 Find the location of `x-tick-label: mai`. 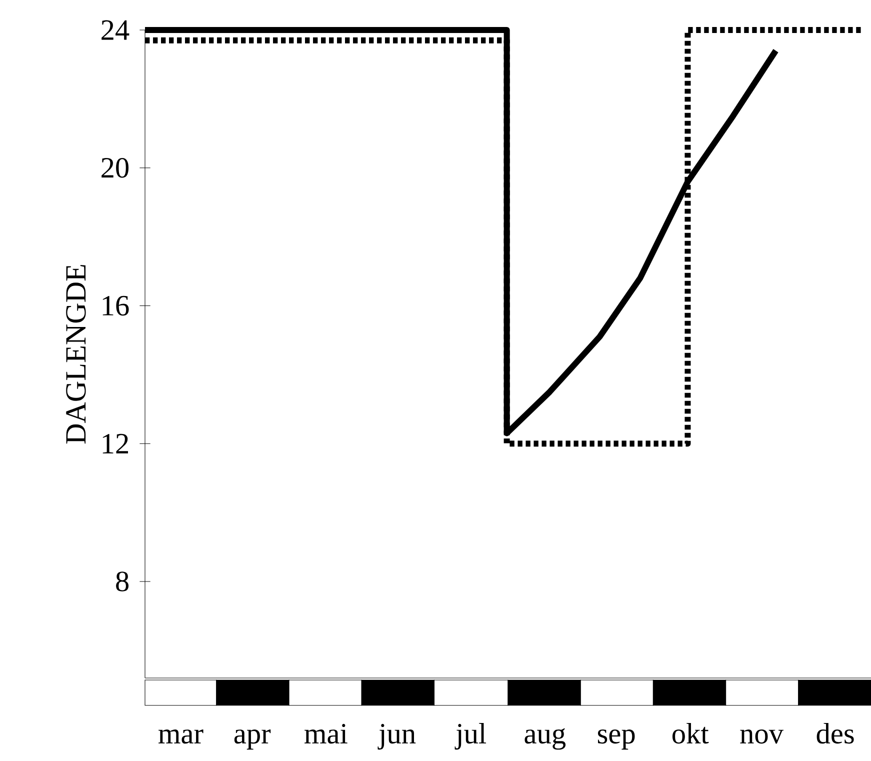

x-tick-label: mai is located at coordinates (326, 734).